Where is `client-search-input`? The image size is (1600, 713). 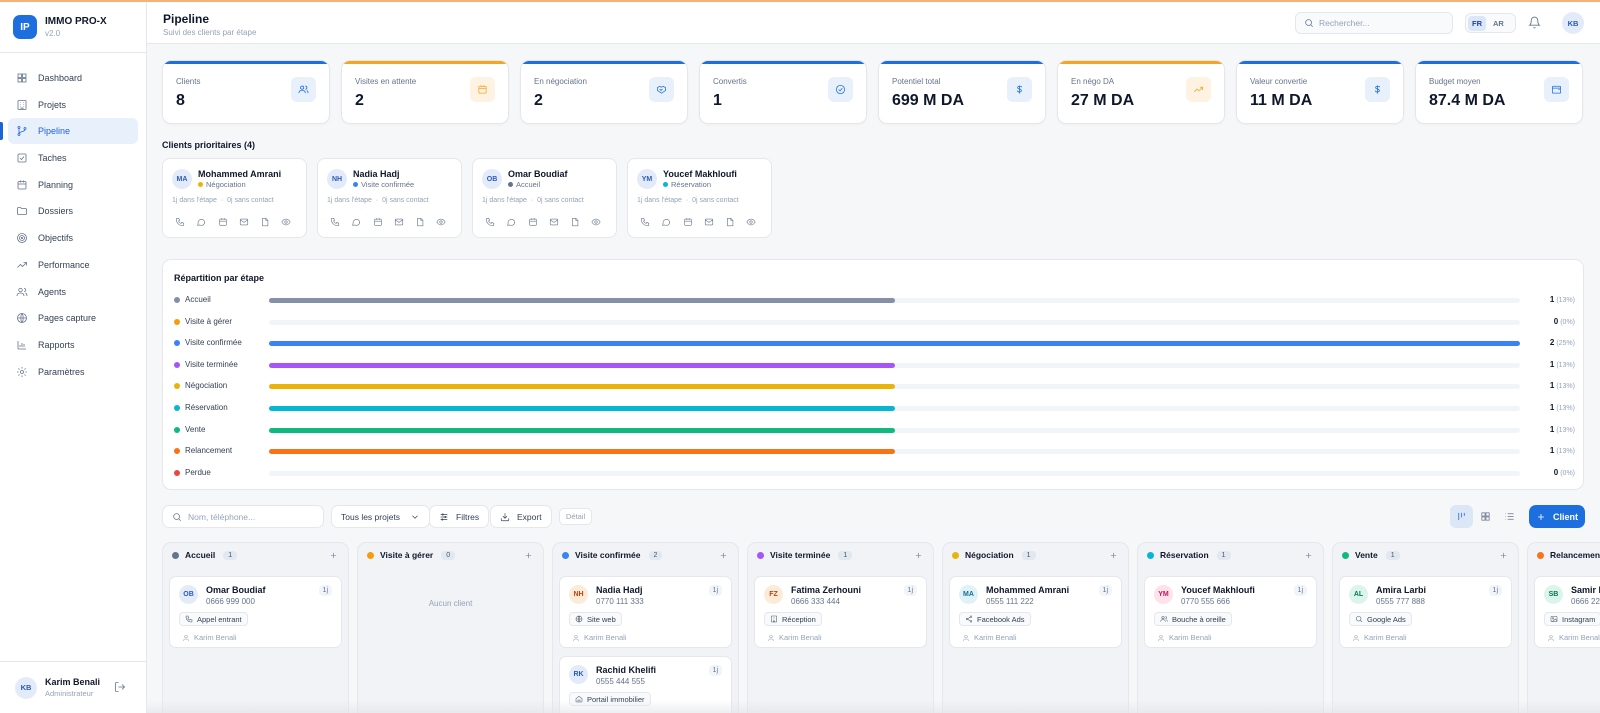
client-search-input is located at coordinates (253, 516).